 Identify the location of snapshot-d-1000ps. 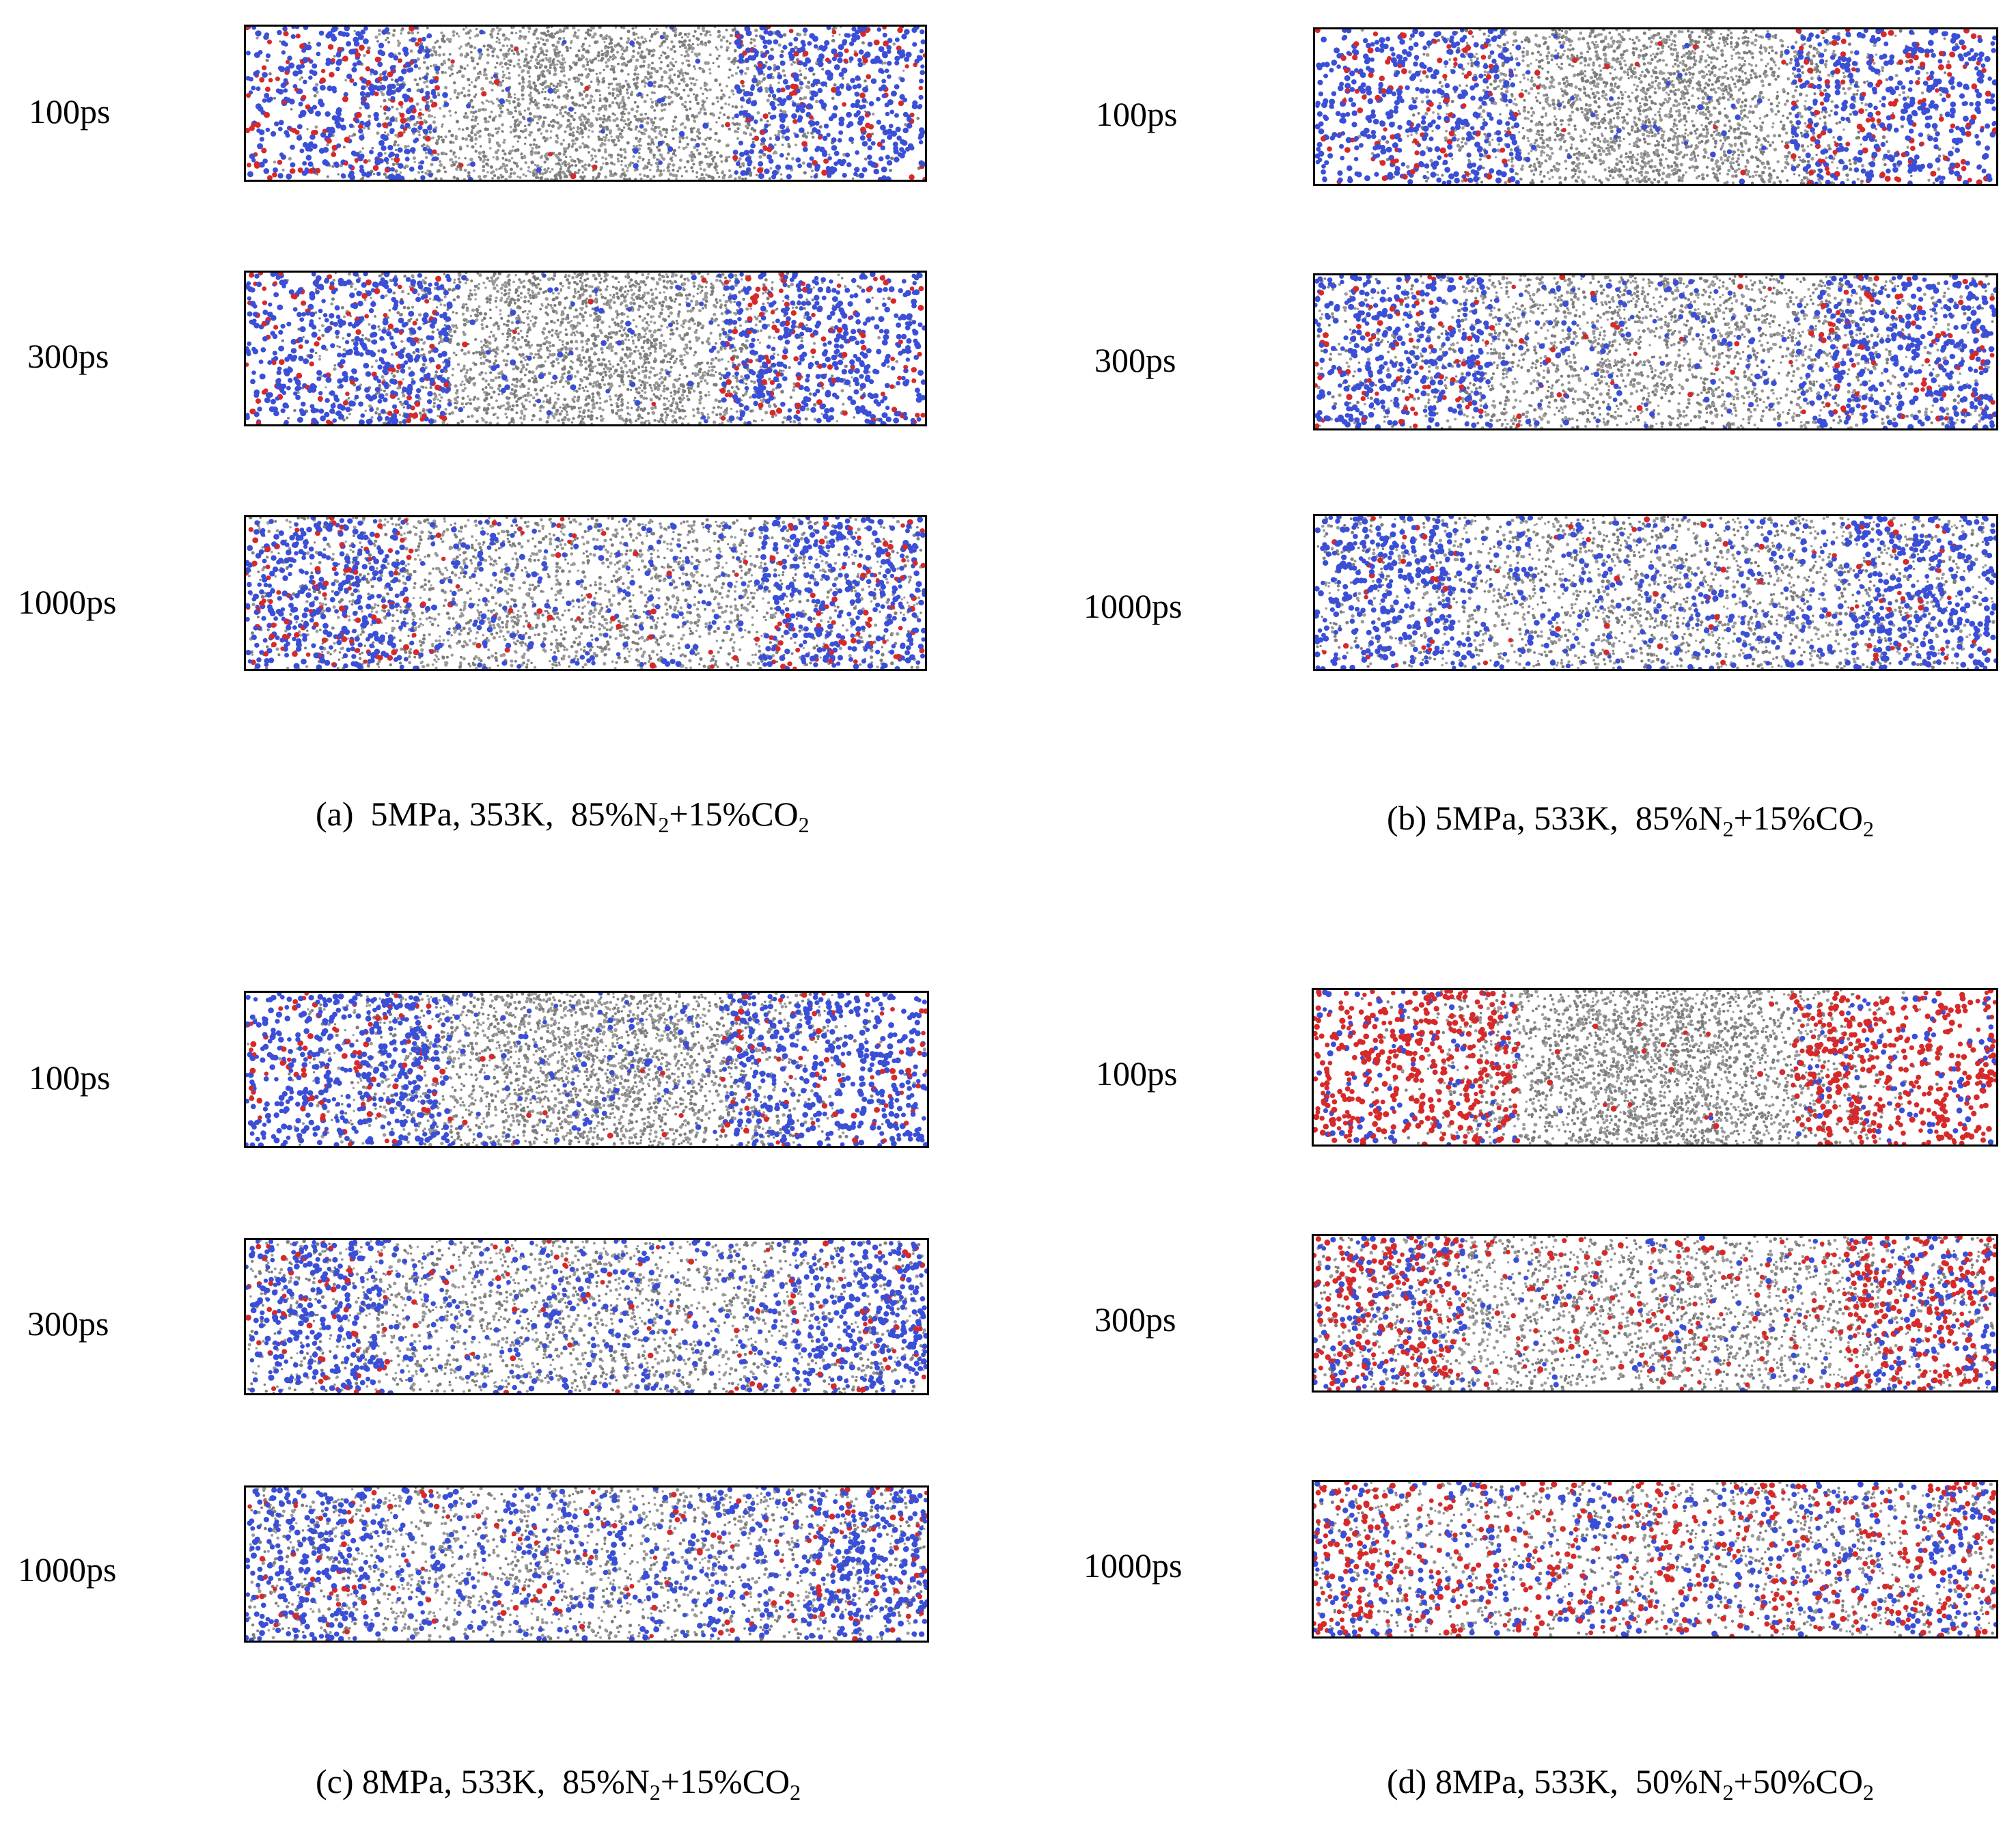
(1655, 1559).